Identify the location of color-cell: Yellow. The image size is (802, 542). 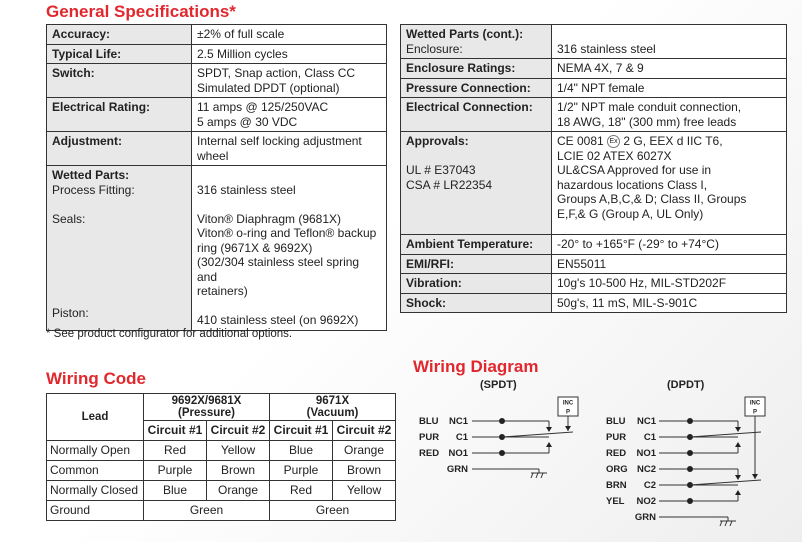
(364, 490).